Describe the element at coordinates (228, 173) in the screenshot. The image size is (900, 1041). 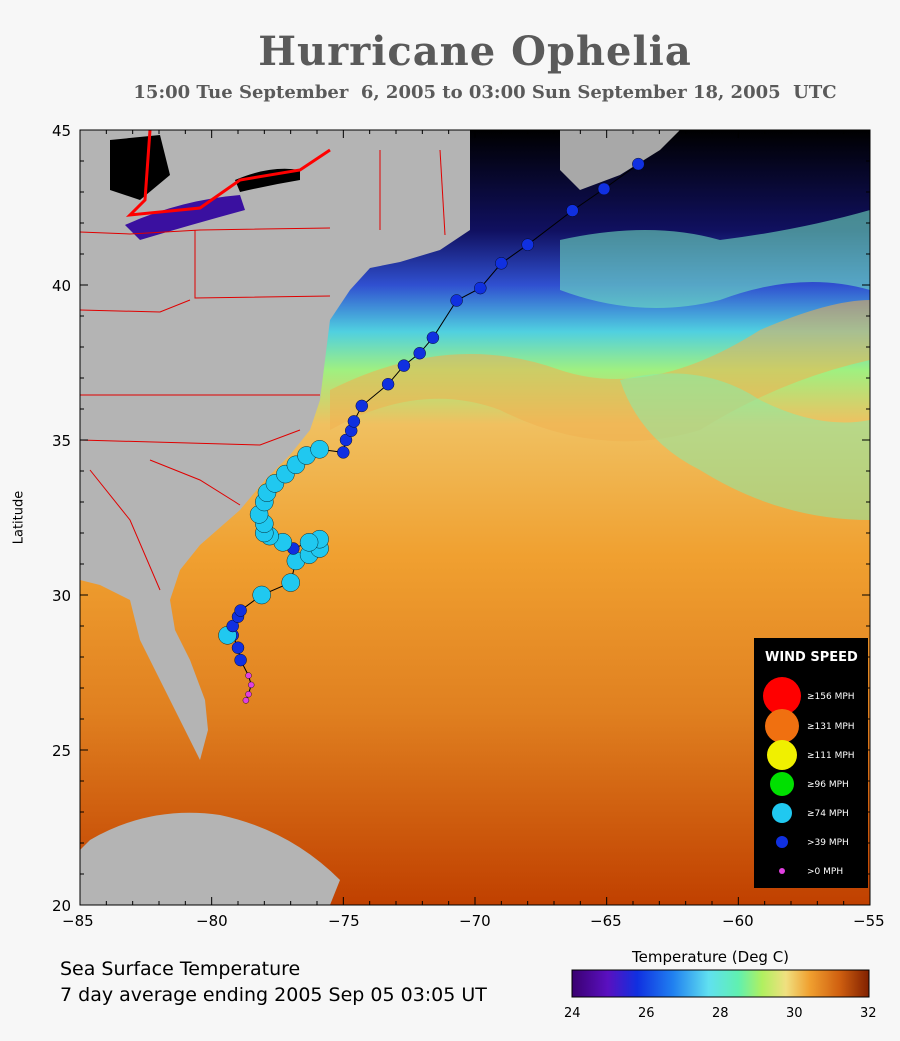
I see `international-boundary` at that location.